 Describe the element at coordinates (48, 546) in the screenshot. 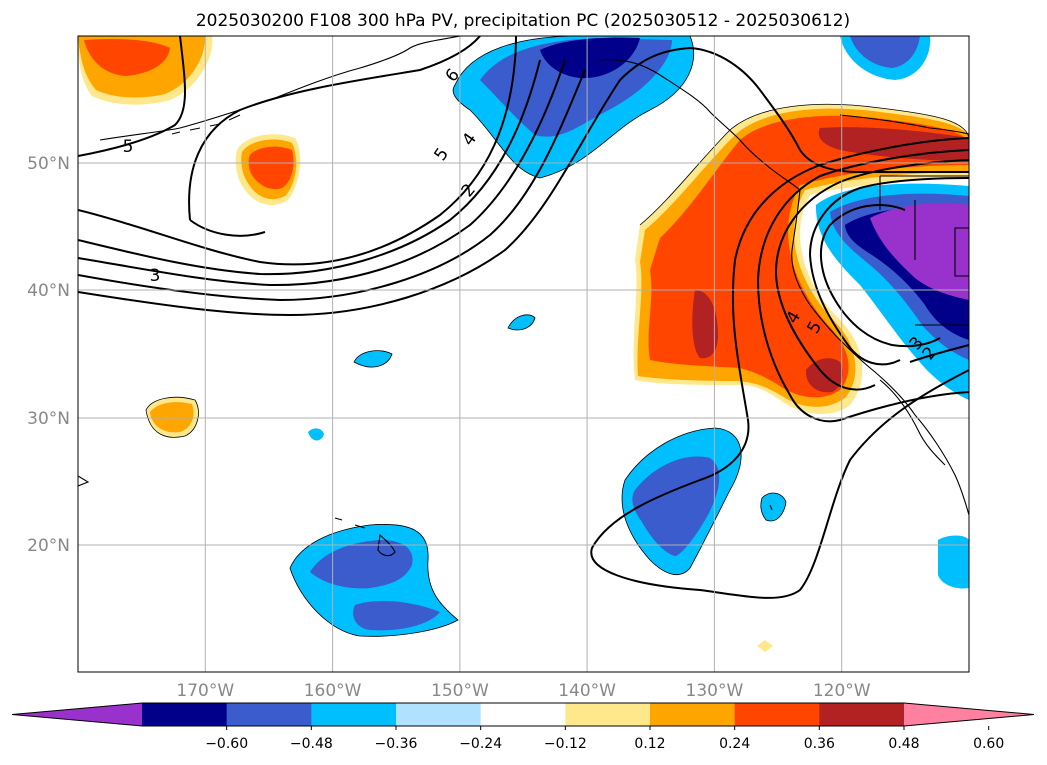

I see `y-tick-label: 20°N` at that location.